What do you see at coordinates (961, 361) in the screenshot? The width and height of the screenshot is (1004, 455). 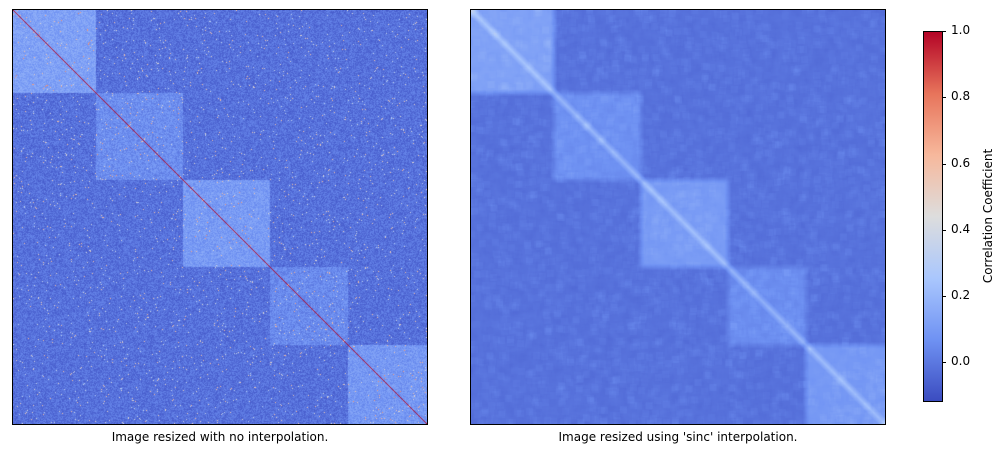 I see `colorbar-tick-label: 0.0` at bounding box center [961, 361].